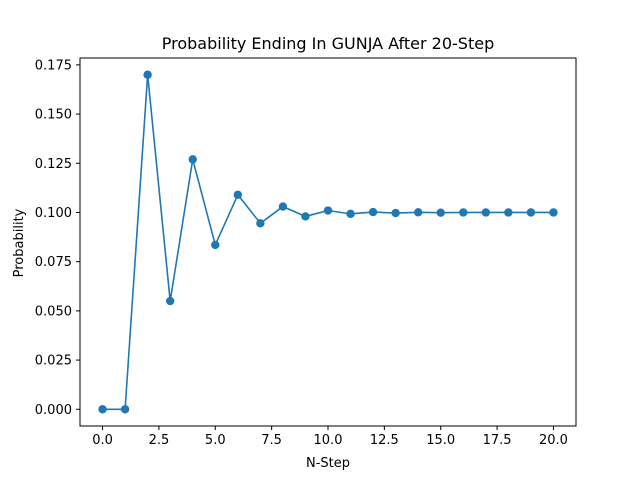 This screenshot has height=484, width=640. Describe the element at coordinates (53, 65) in the screenshot. I see `y-tick-label: 0.175` at that location.